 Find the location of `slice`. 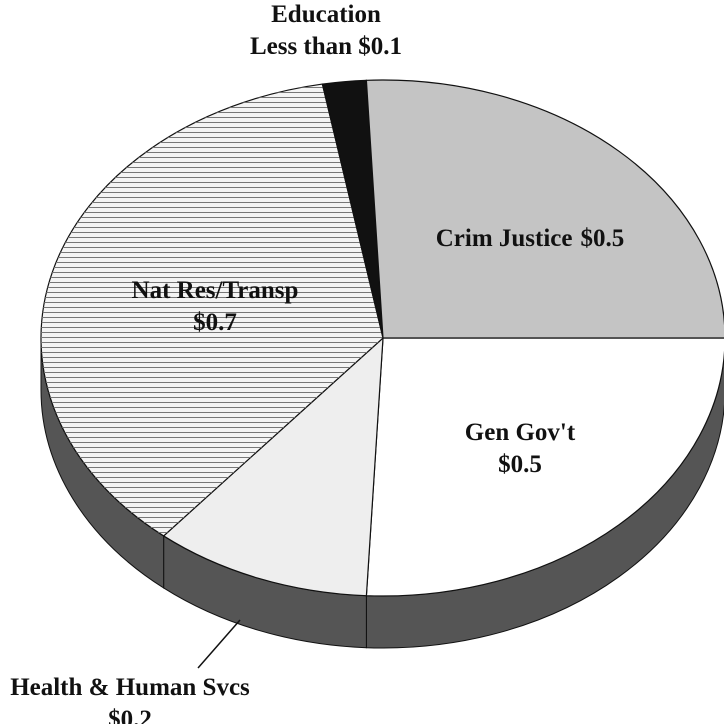

slice is located at coordinates (273, 466).